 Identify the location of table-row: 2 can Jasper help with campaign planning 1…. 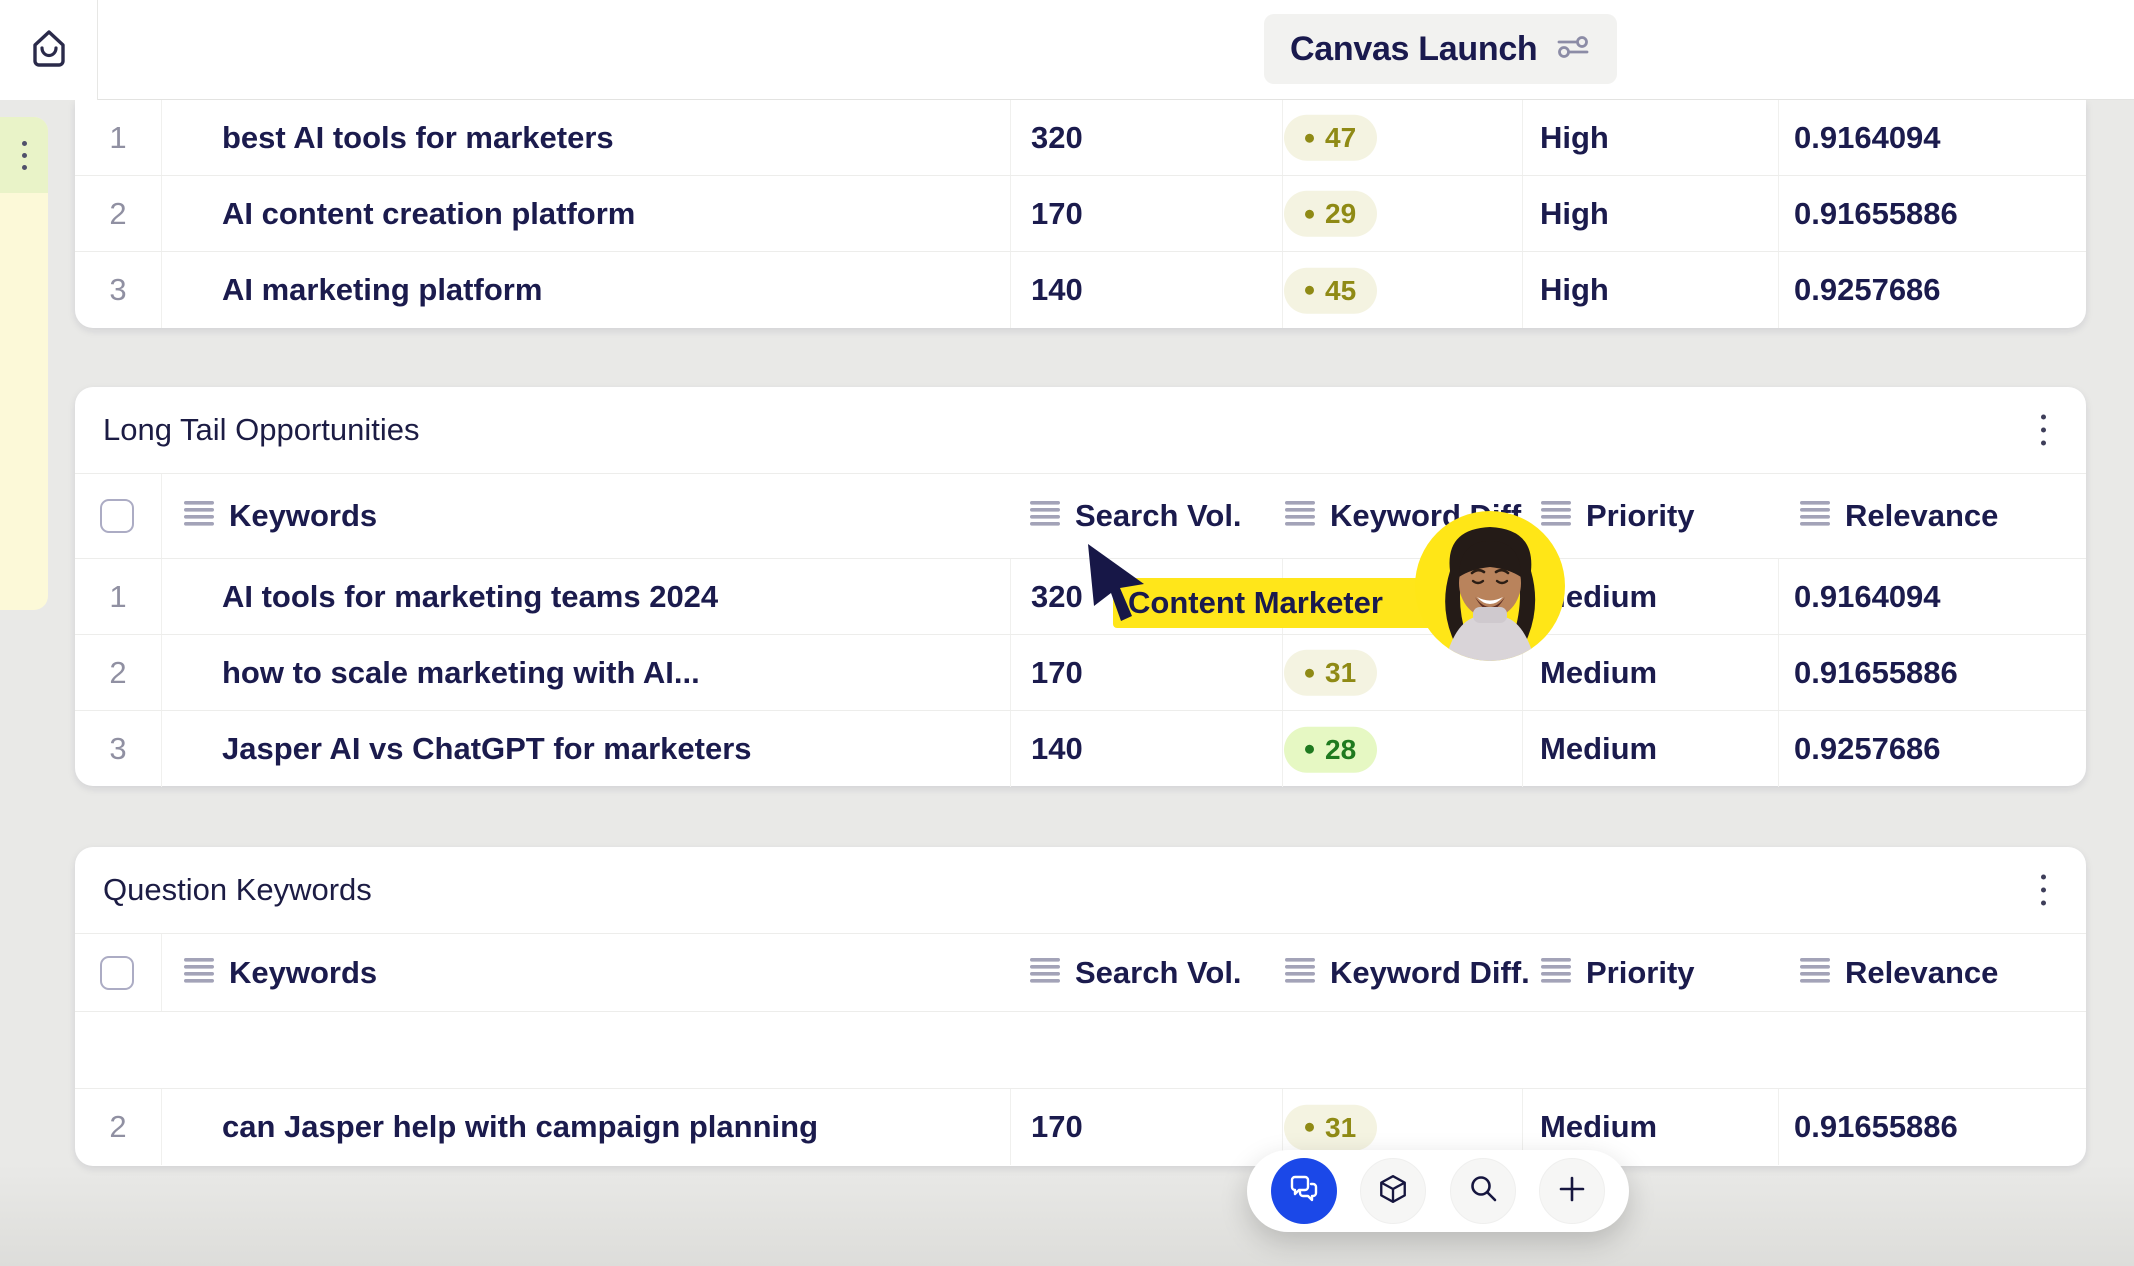
(1080, 1127).